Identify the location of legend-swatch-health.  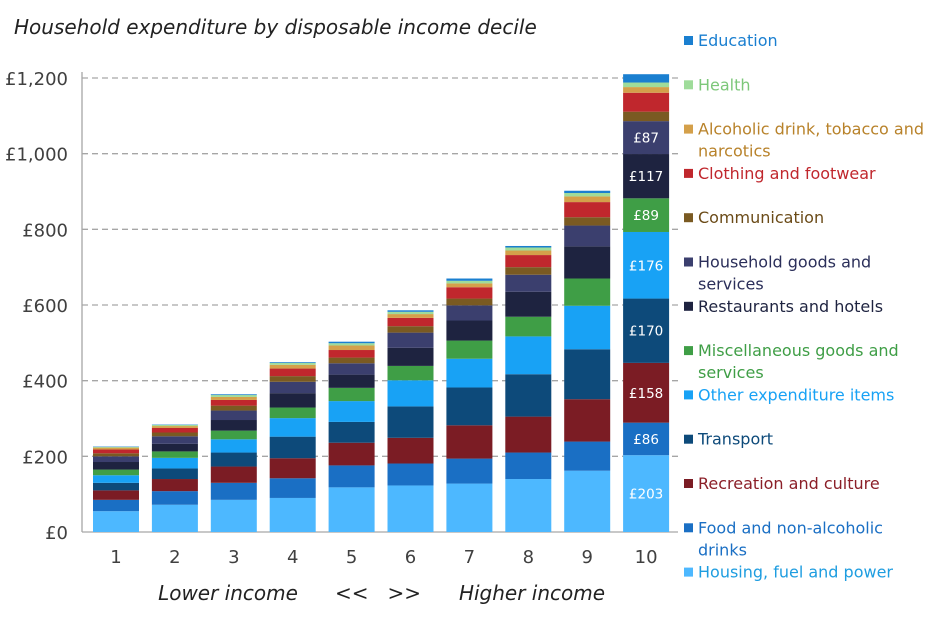
(688, 85).